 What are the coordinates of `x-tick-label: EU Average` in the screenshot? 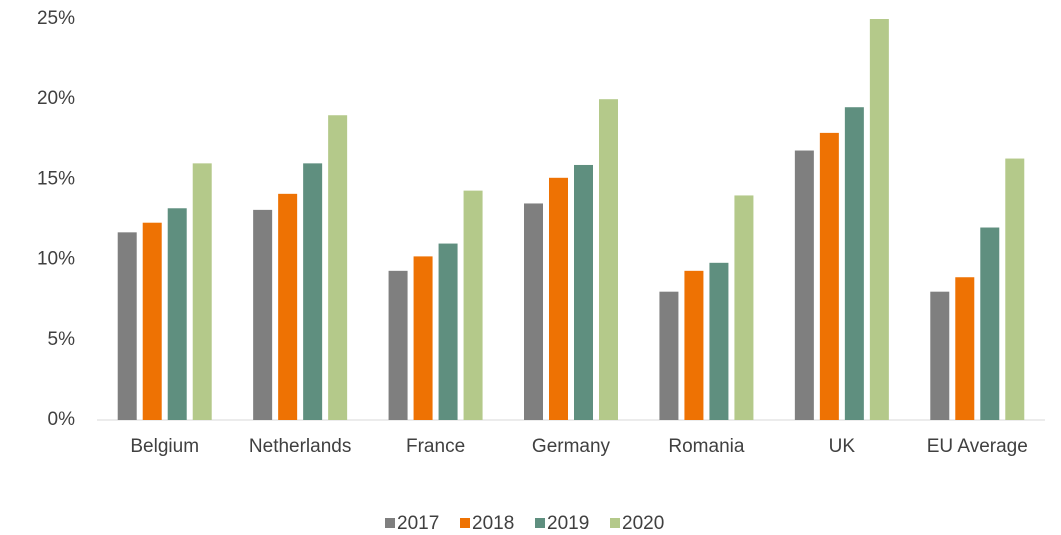 It's located at (977, 446).